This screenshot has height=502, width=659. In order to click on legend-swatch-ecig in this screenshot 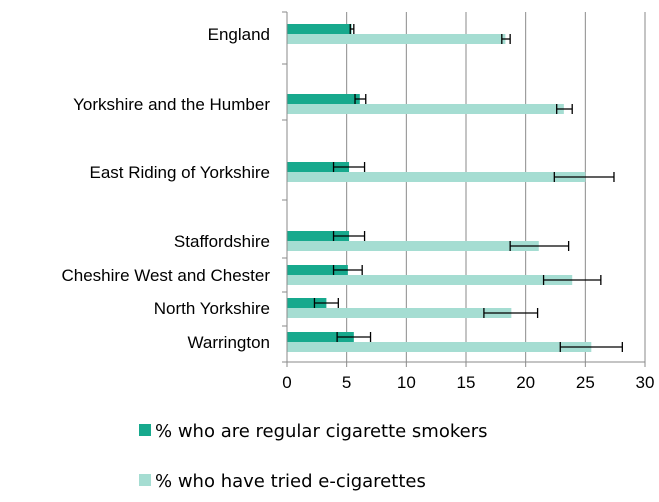, I will do `click(145, 480)`.